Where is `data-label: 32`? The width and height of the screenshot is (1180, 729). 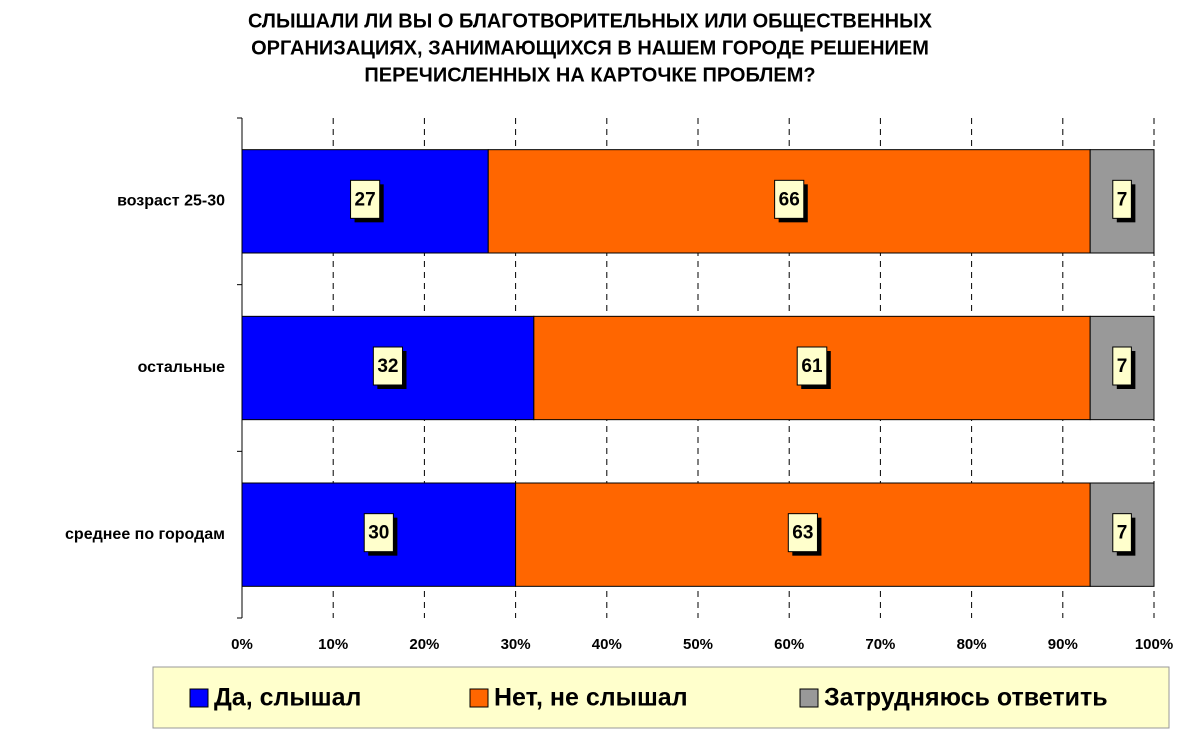 data-label: 32 is located at coordinates (387, 366).